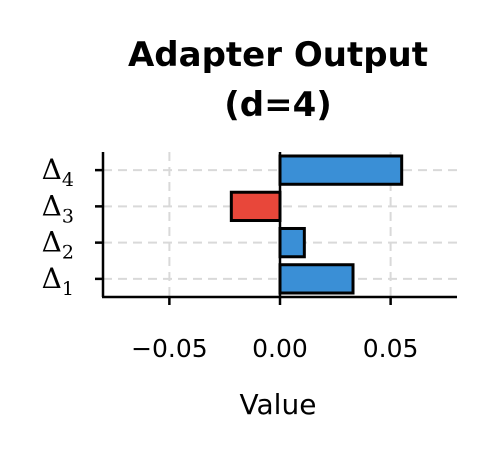 The height and width of the screenshot is (454, 485). What do you see at coordinates (316, 224) in the screenshot?
I see `bars` at bounding box center [316, 224].